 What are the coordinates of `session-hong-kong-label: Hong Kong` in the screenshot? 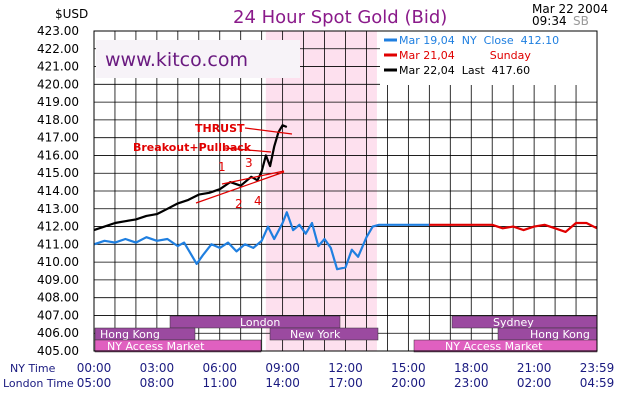 It's located at (130, 334).